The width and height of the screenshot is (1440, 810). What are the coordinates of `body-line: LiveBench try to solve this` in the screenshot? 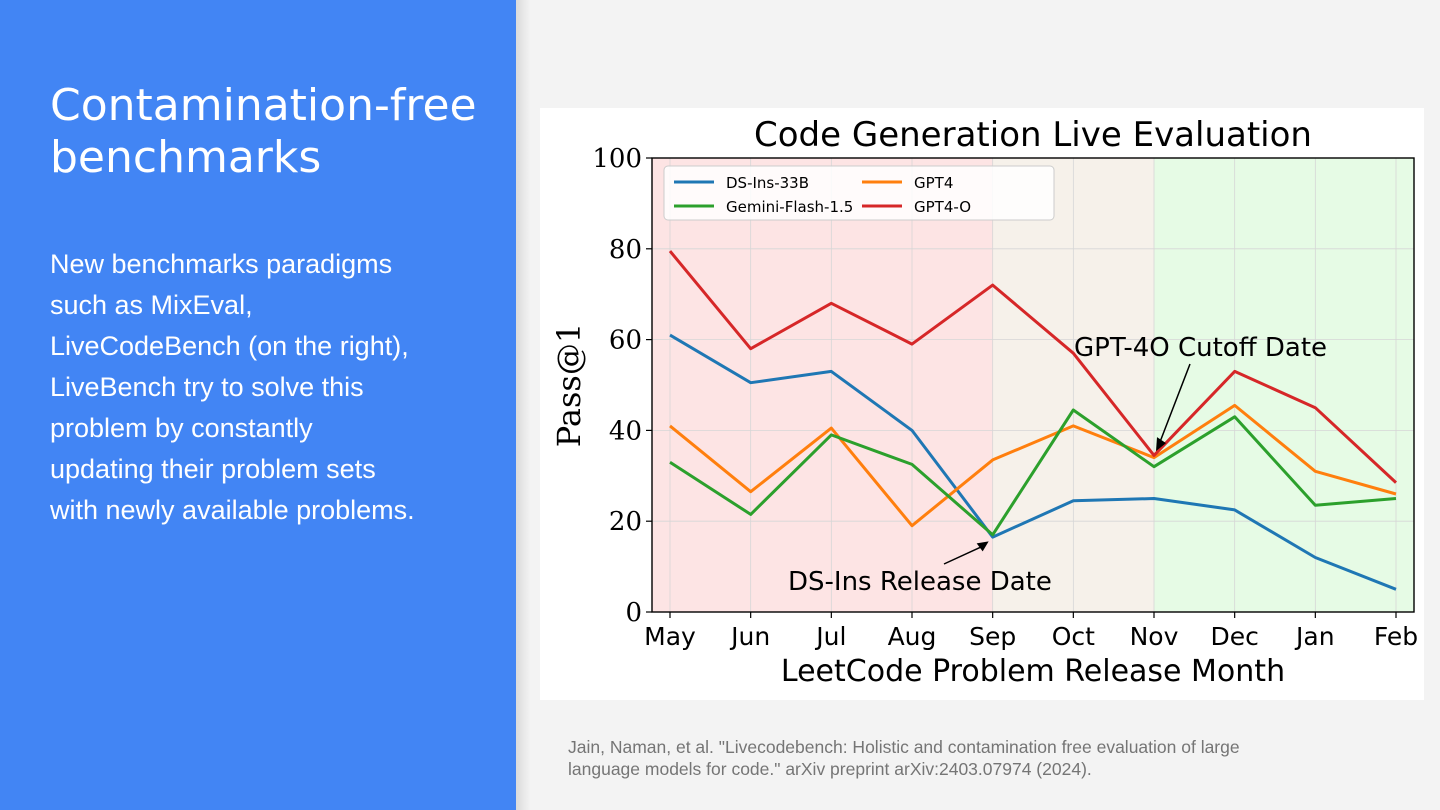 It's located at (207, 387).